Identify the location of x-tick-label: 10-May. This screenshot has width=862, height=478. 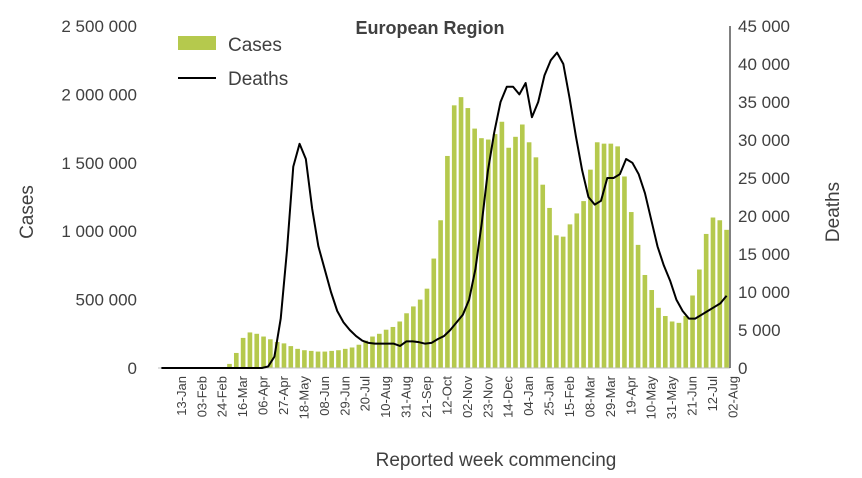
(651, 398).